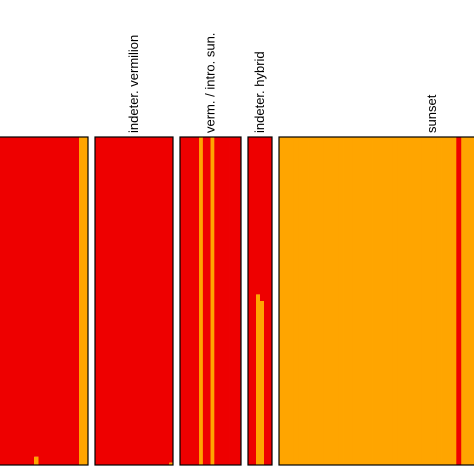  Describe the element at coordinates (431, 113) in the screenshot. I see `population-label: sunset` at that location.